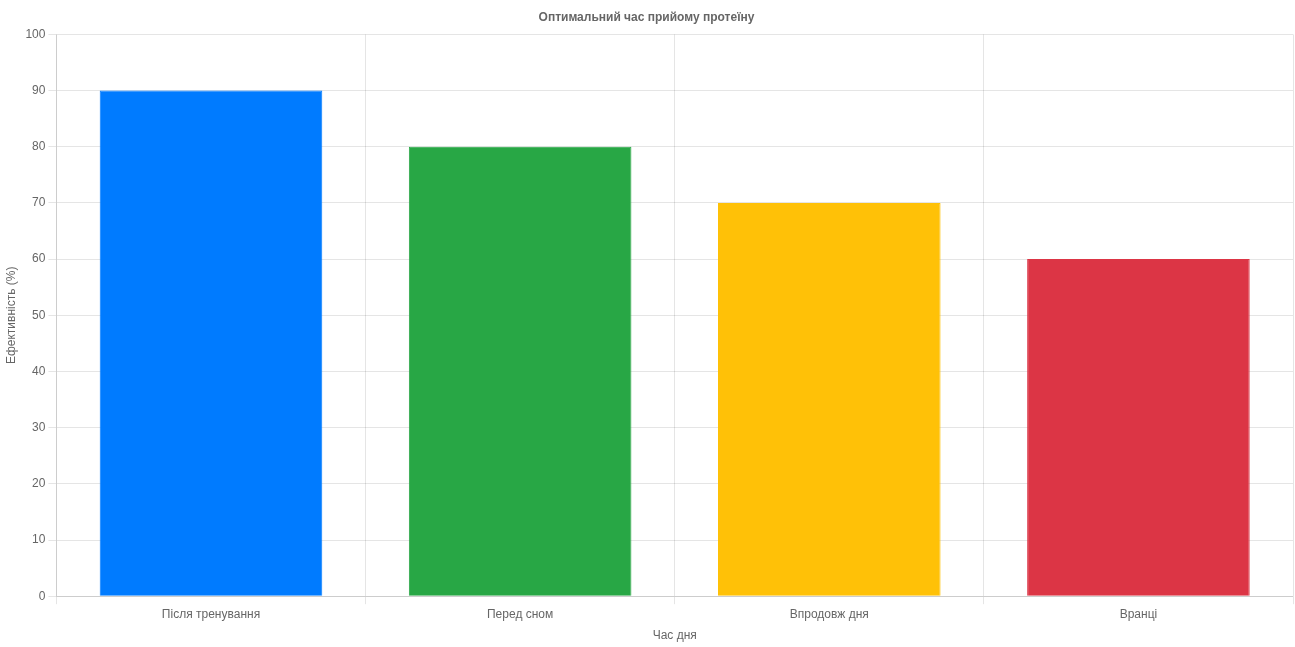 This screenshot has height=647, width=1295. What do you see at coordinates (39, 539) in the screenshot?
I see `y-tick-label: 10` at bounding box center [39, 539].